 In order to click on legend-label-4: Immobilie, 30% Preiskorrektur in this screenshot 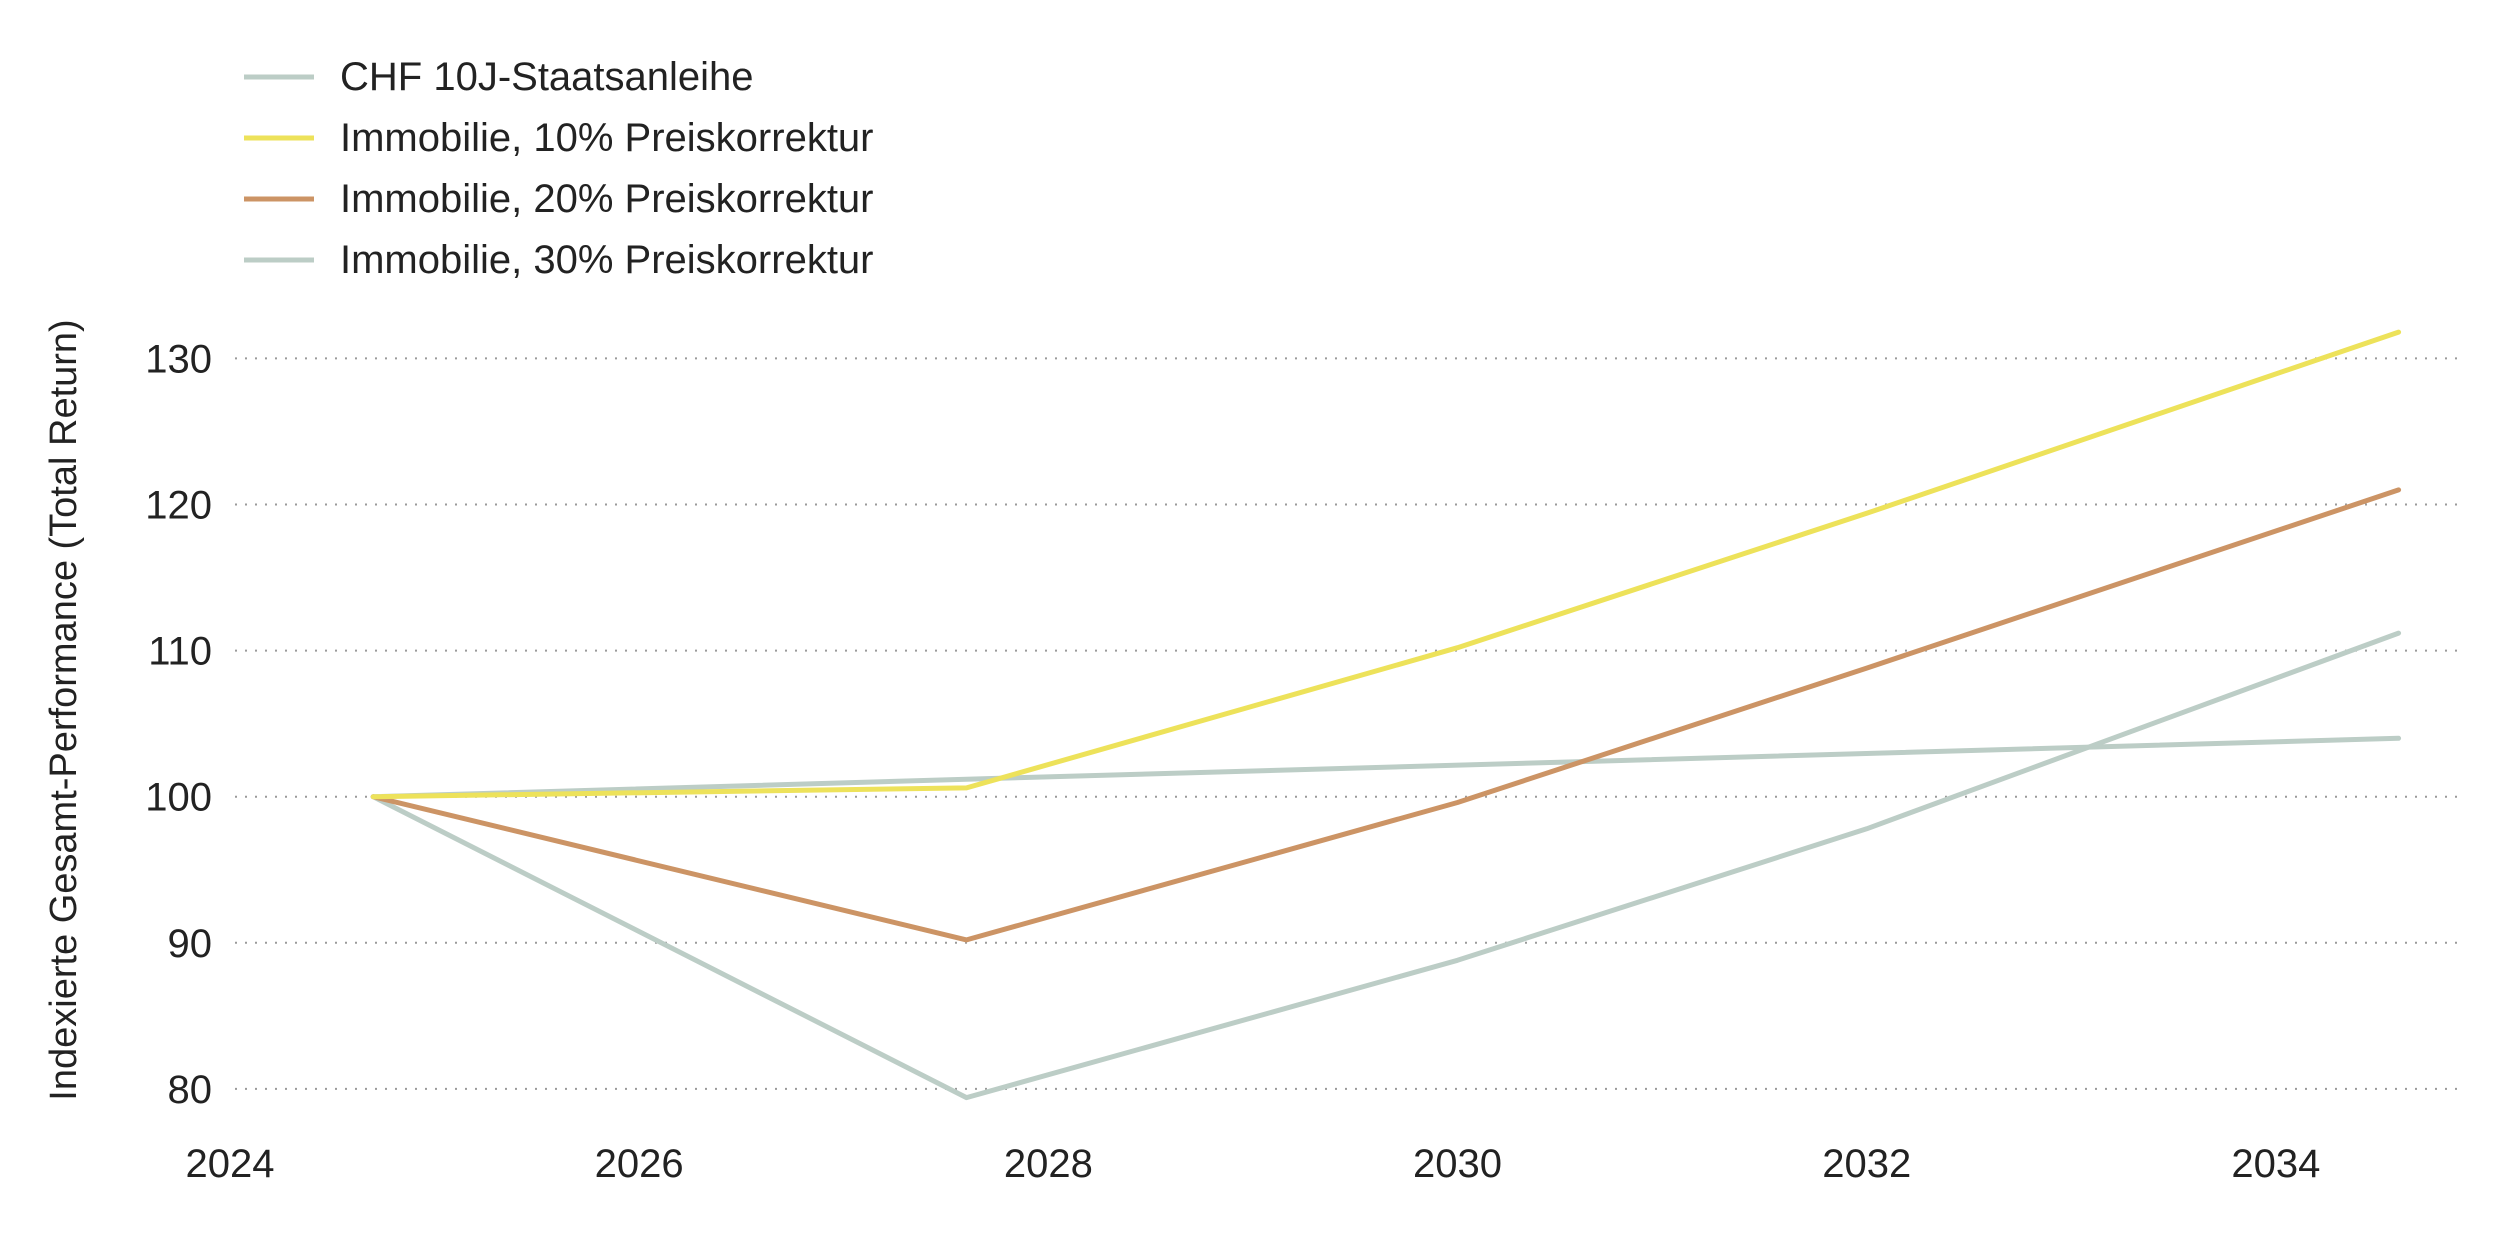, I will do `click(607, 260)`.